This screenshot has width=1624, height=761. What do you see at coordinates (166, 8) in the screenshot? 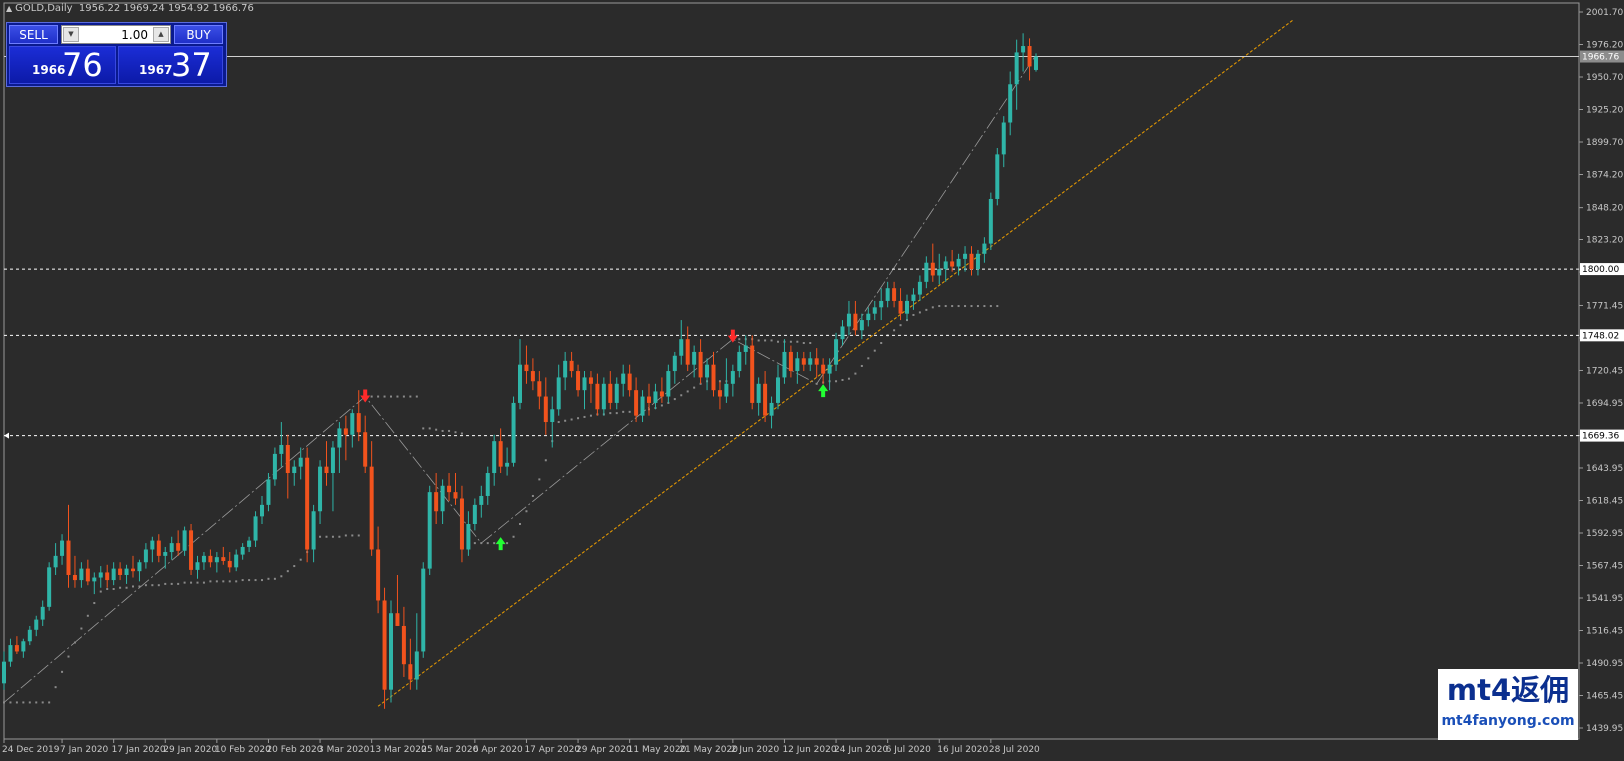
I see `ohlc-values: 1956.22 1969.24 1954.92 1966.76` at bounding box center [166, 8].